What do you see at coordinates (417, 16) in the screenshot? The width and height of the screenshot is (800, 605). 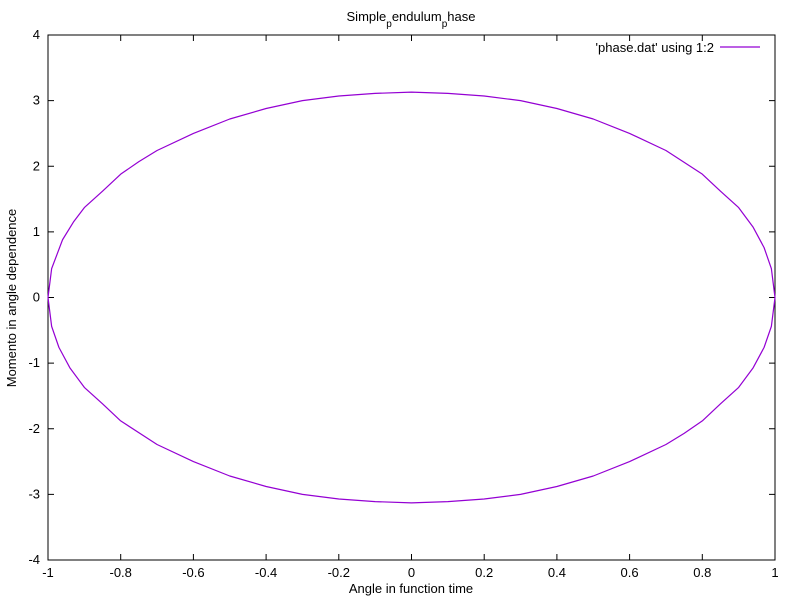 I see `title-segment: endulum` at bounding box center [417, 16].